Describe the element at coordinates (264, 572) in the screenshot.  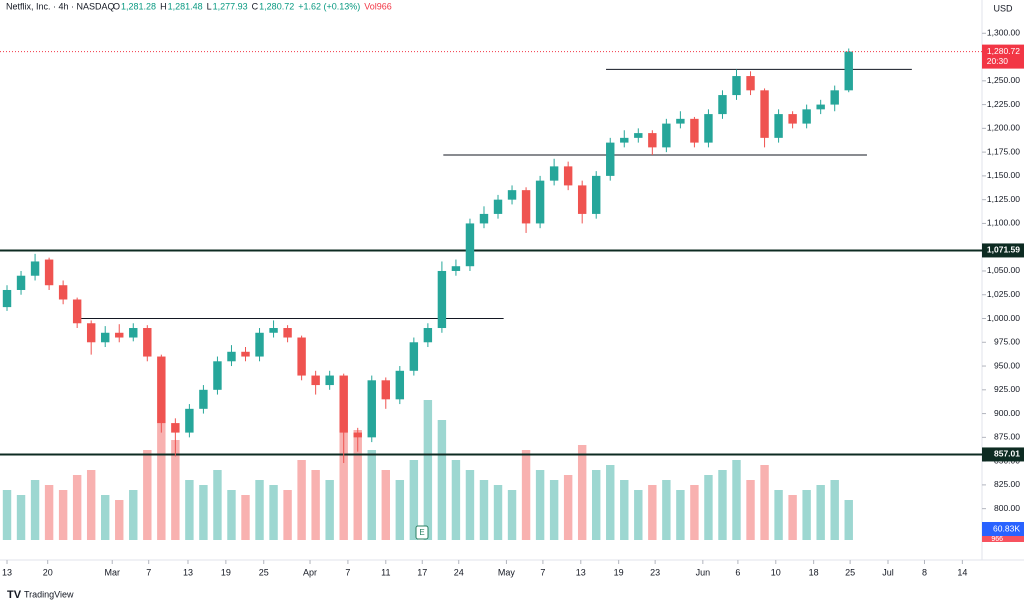
I see `x-tick-label: 25` at that location.